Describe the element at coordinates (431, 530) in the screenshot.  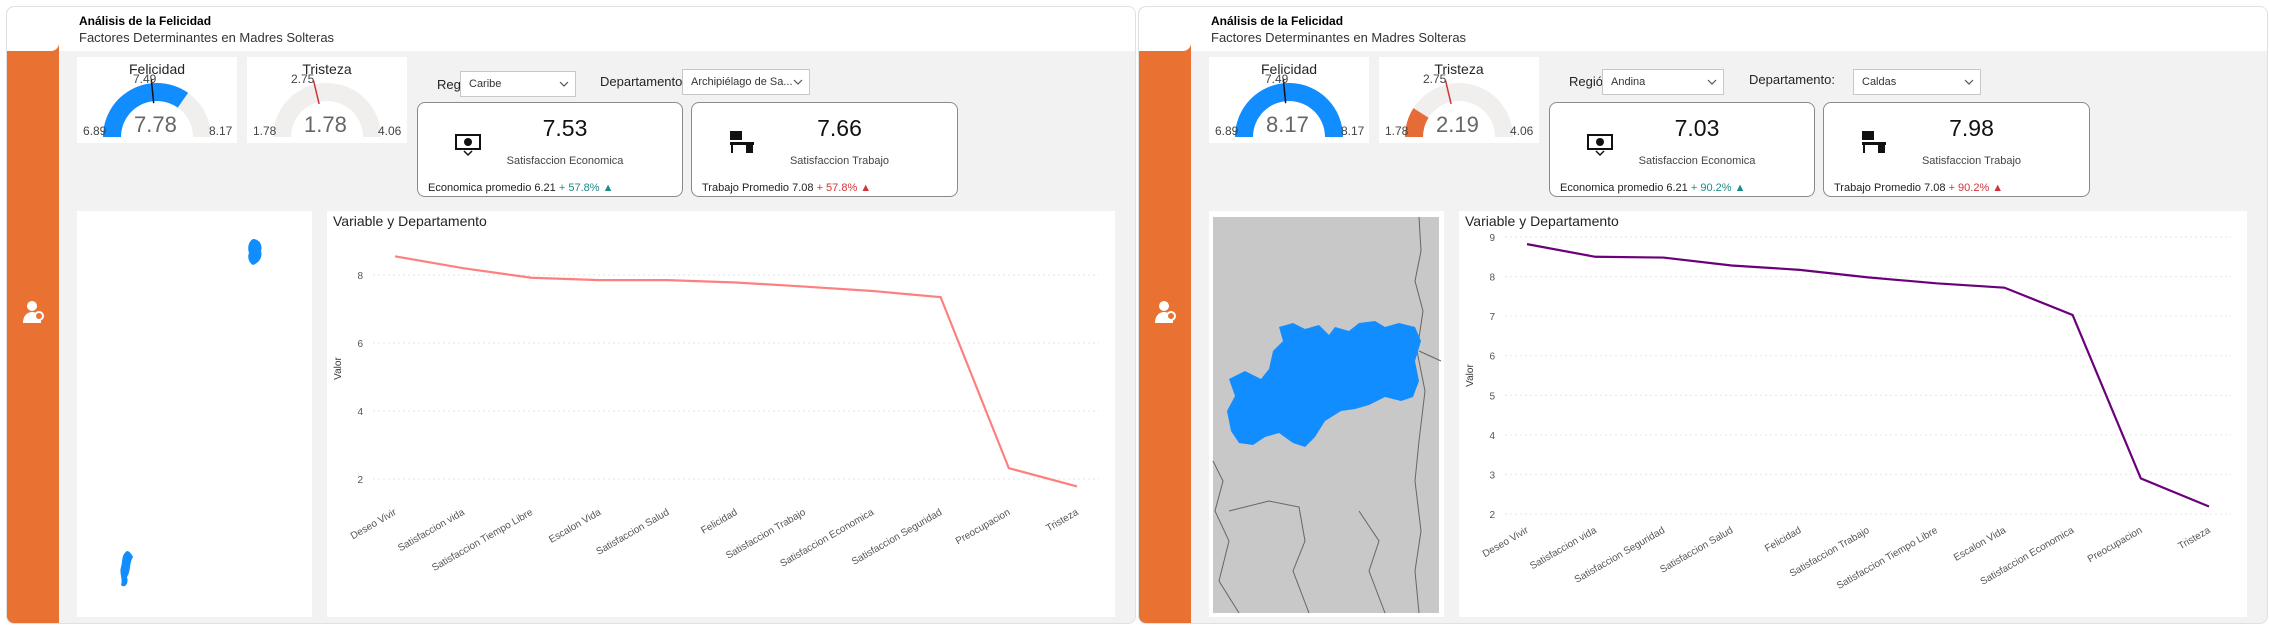
I see `x-tick-label: Satisfaccion vida` at that location.